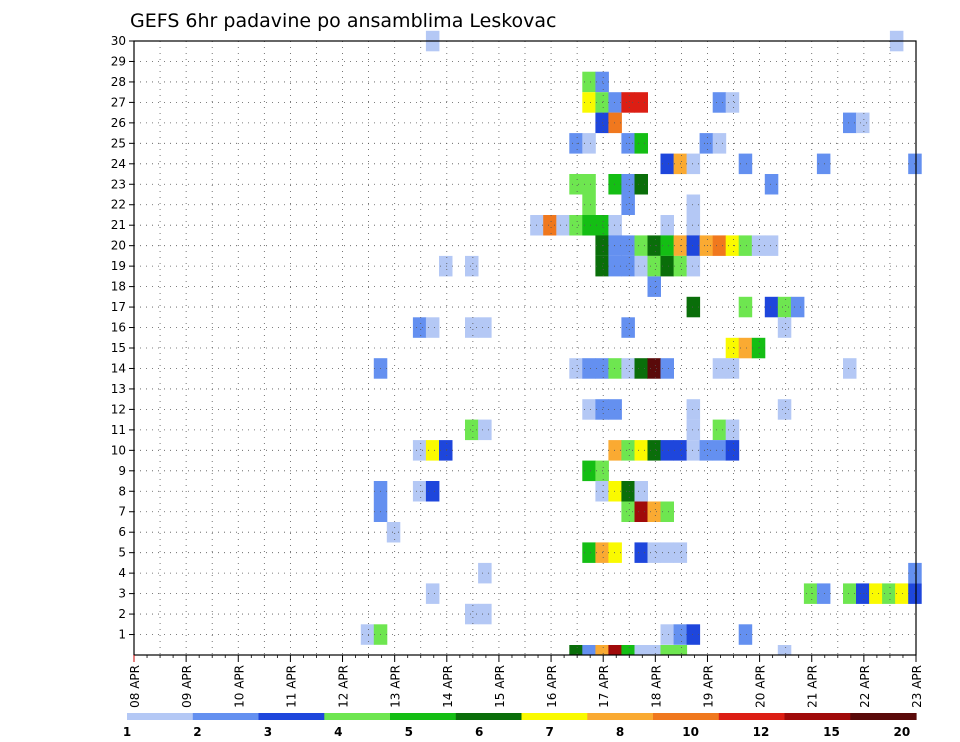 Image resolution: width=960 pixels, height=742 pixels. What do you see at coordinates (122, 471) in the screenshot?
I see `y-tick-label: 9` at bounding box center [122, 471].